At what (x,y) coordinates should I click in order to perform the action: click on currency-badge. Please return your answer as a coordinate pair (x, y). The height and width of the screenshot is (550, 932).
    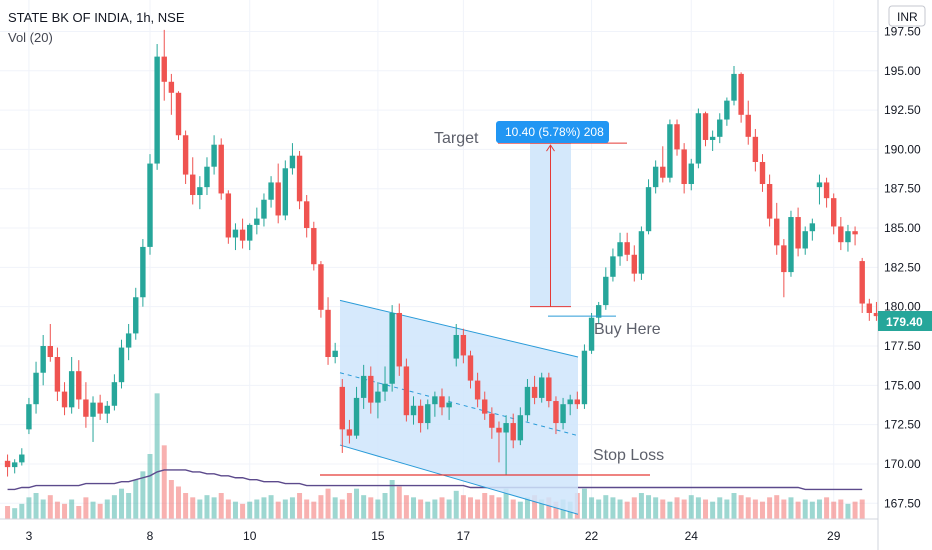
    Looking at the image, I should click on (907, 16).